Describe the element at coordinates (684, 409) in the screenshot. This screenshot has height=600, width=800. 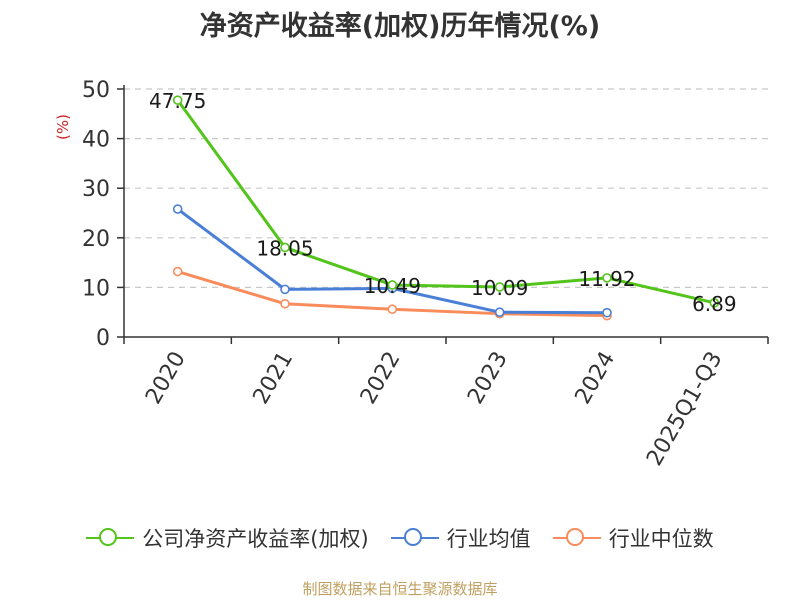
I see `x-tick-label: 2025Q1-Q3` at that location.